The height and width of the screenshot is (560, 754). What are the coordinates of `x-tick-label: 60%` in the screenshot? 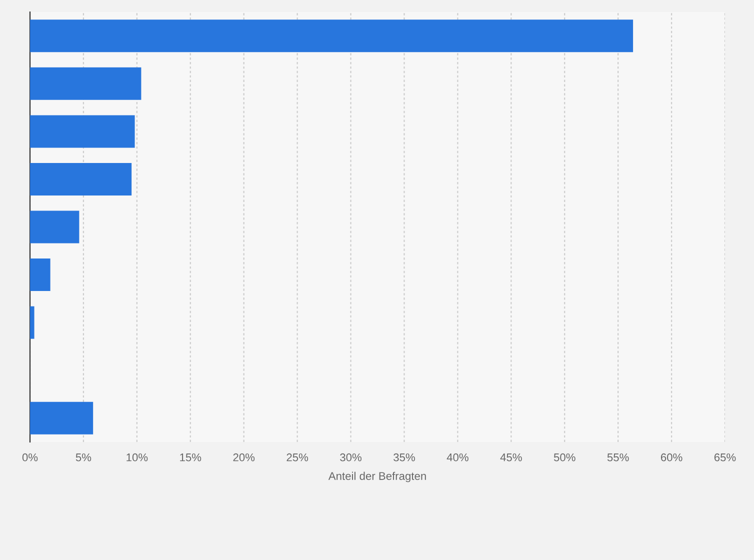 It's located at (671, 457).